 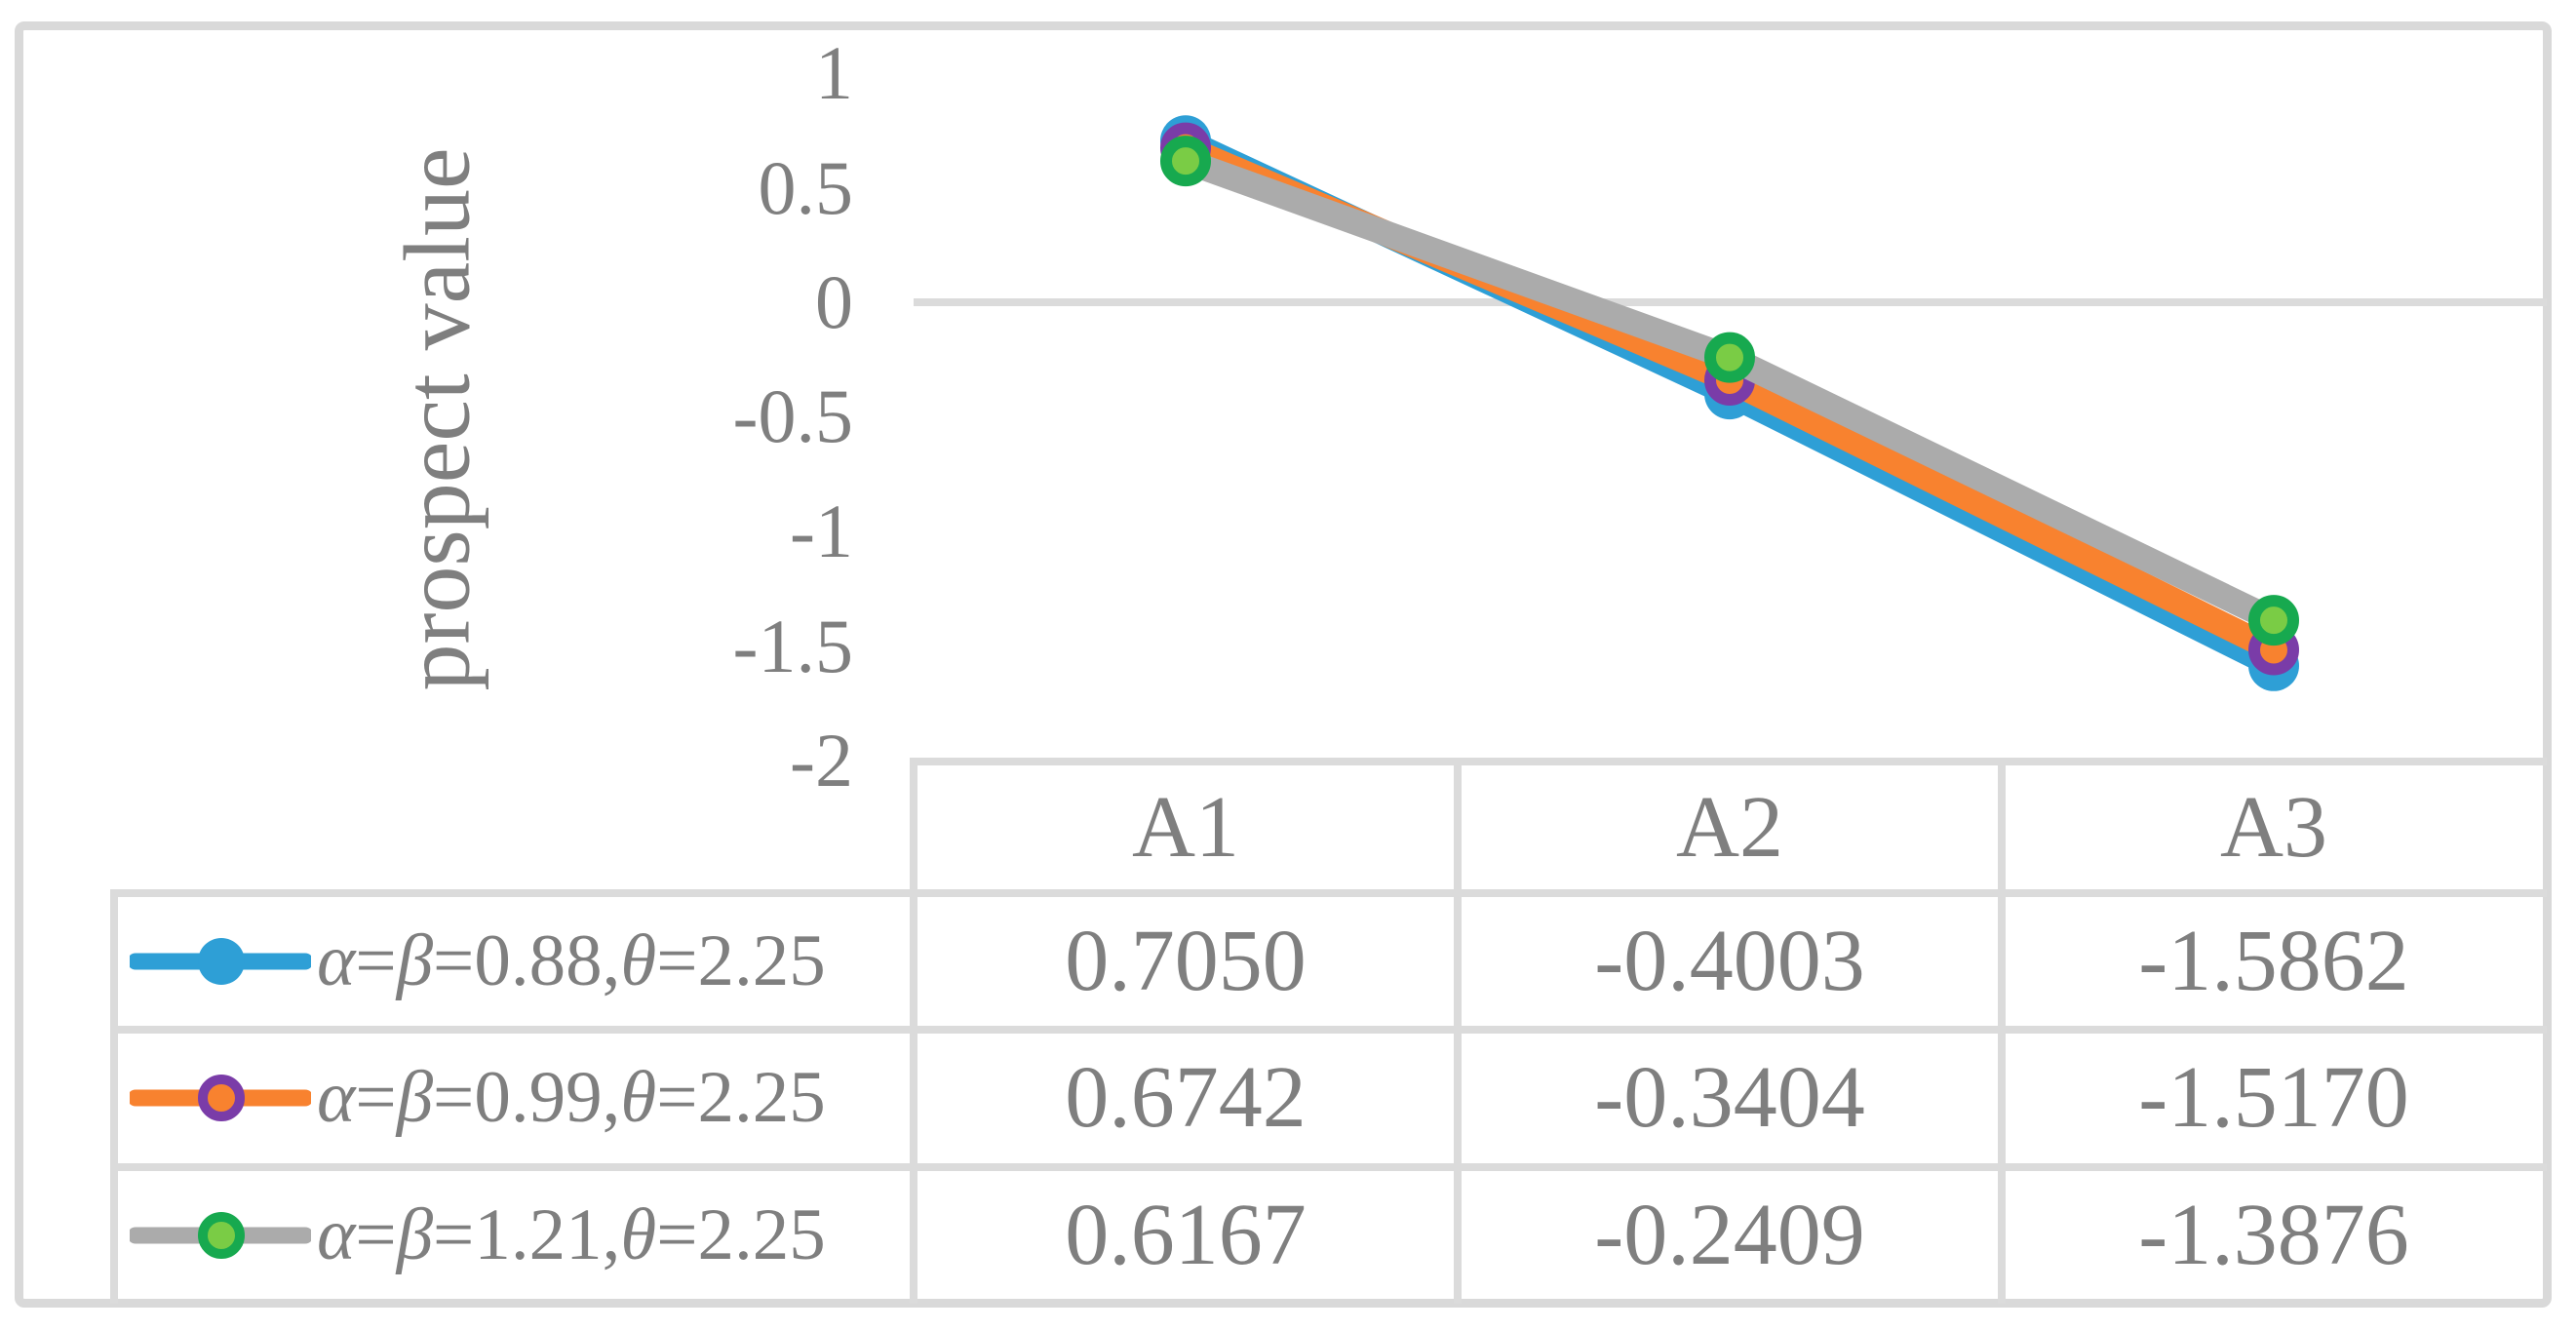 I want to click on legend-item: α=β=0.99,θ=2.25, so click(x=514, y=1098).